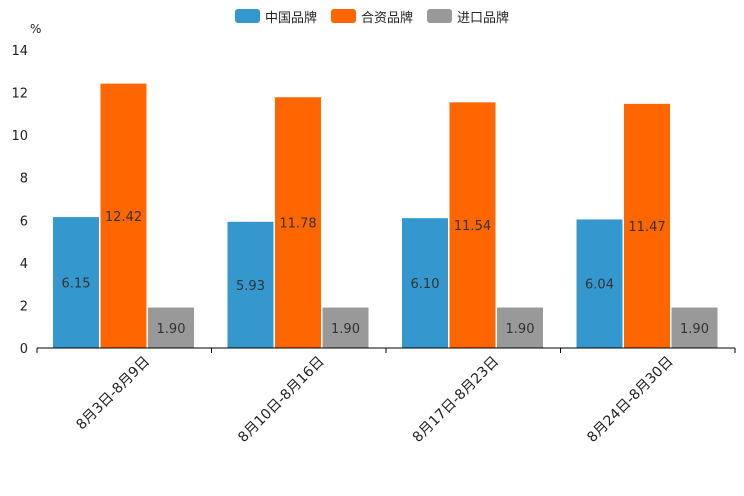 This screenshot has width=744, height=496. Describe the element at coordinates (24, 221) in the screenshot. I see `y-tick-label: 6` at that location.